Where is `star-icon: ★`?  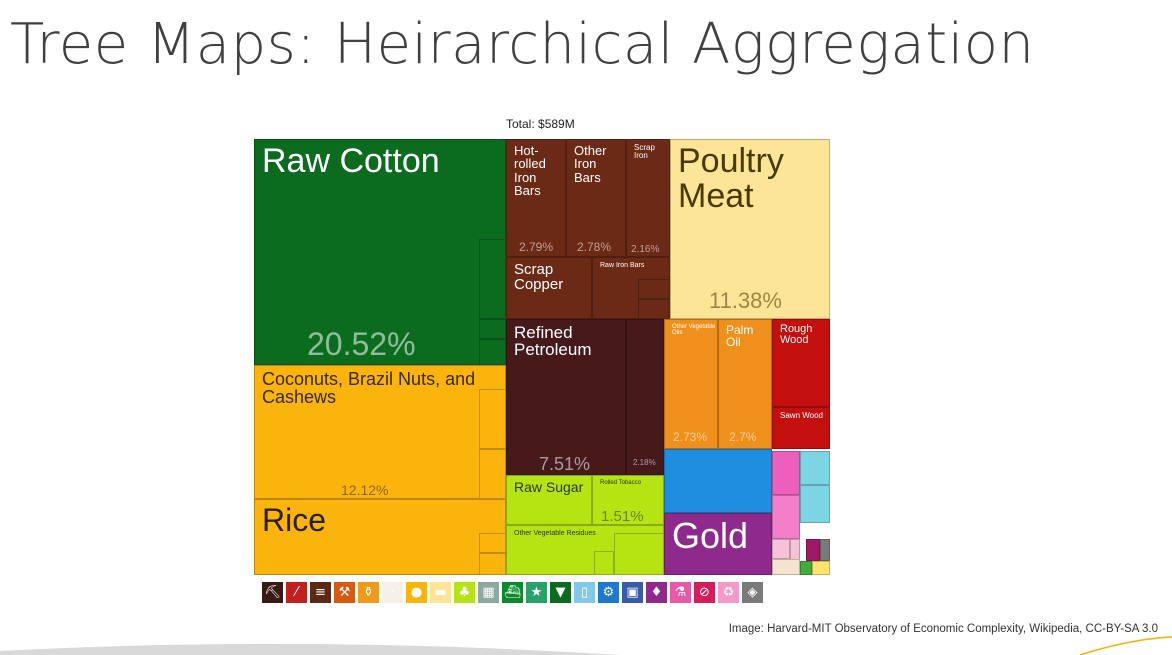
star-icon: ★ is located at coordinates (536, 592).